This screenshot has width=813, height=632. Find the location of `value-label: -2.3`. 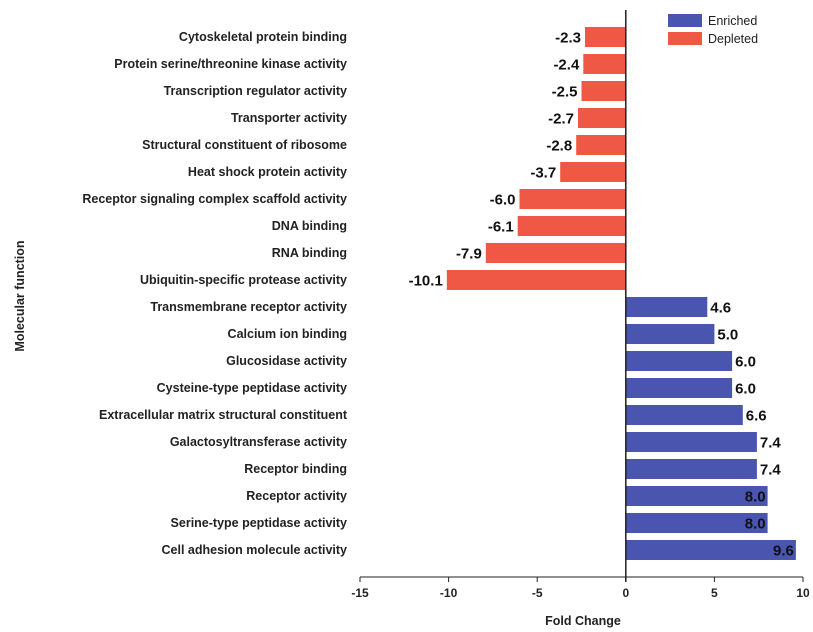

value-label: -2.3 is located at coordinates (568, 38).